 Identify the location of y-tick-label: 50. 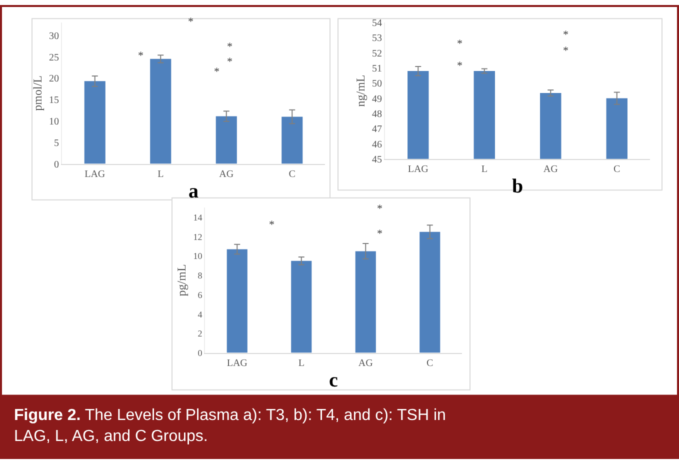
(377, 84).